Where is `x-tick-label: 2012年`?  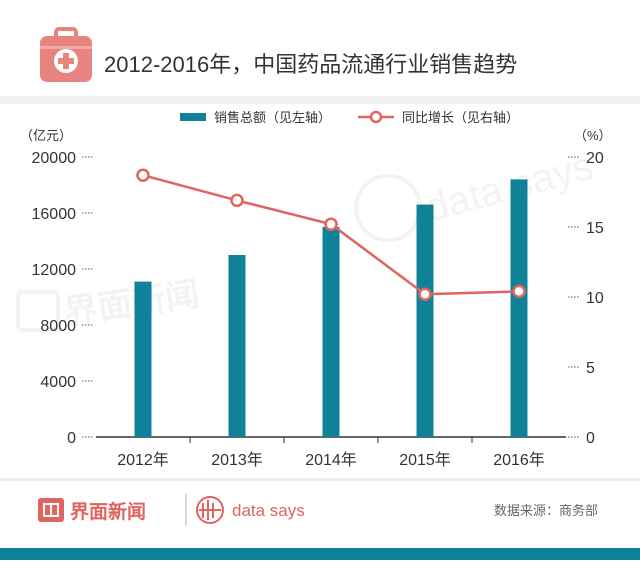
x-tick-label: 2012年 is located at coordinates (143, 460).